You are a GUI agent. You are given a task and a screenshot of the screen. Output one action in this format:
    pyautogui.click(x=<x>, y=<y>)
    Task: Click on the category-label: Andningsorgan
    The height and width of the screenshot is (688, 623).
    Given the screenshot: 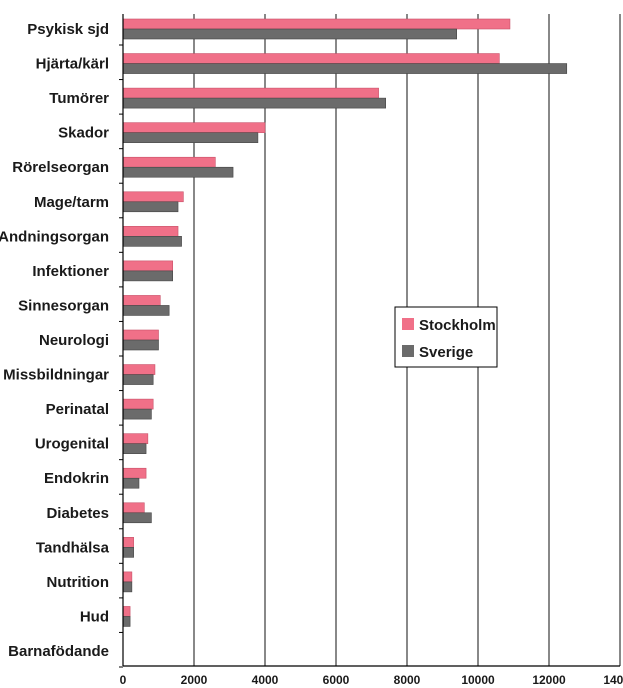 What is the action you would take?
    pyautogui.click(x=54, y=236)
    